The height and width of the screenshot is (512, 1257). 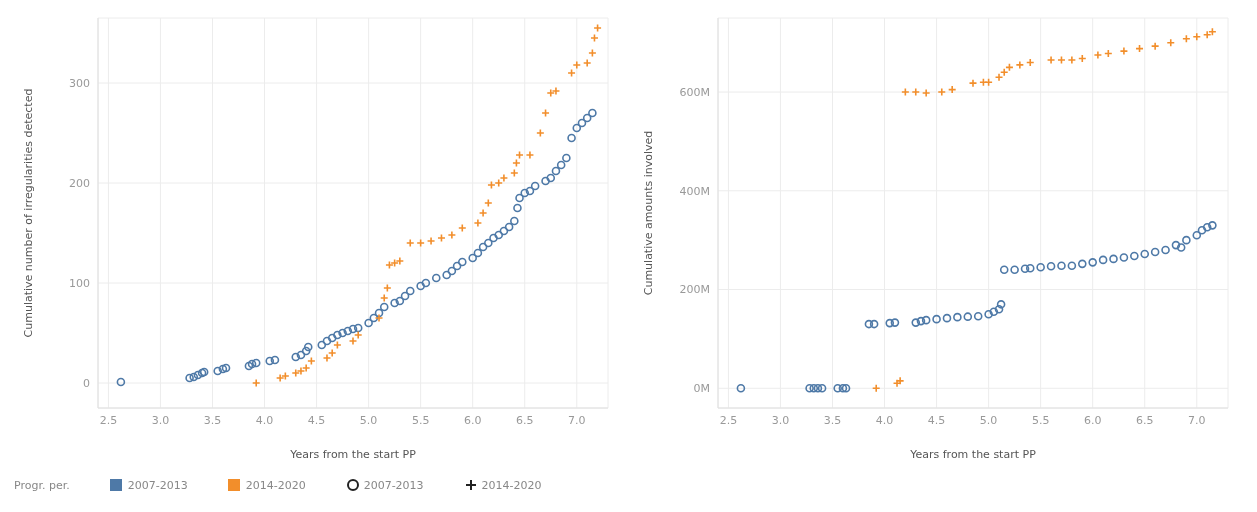 I want to click on y-tick-label: 100, so click(x=79, y=283).